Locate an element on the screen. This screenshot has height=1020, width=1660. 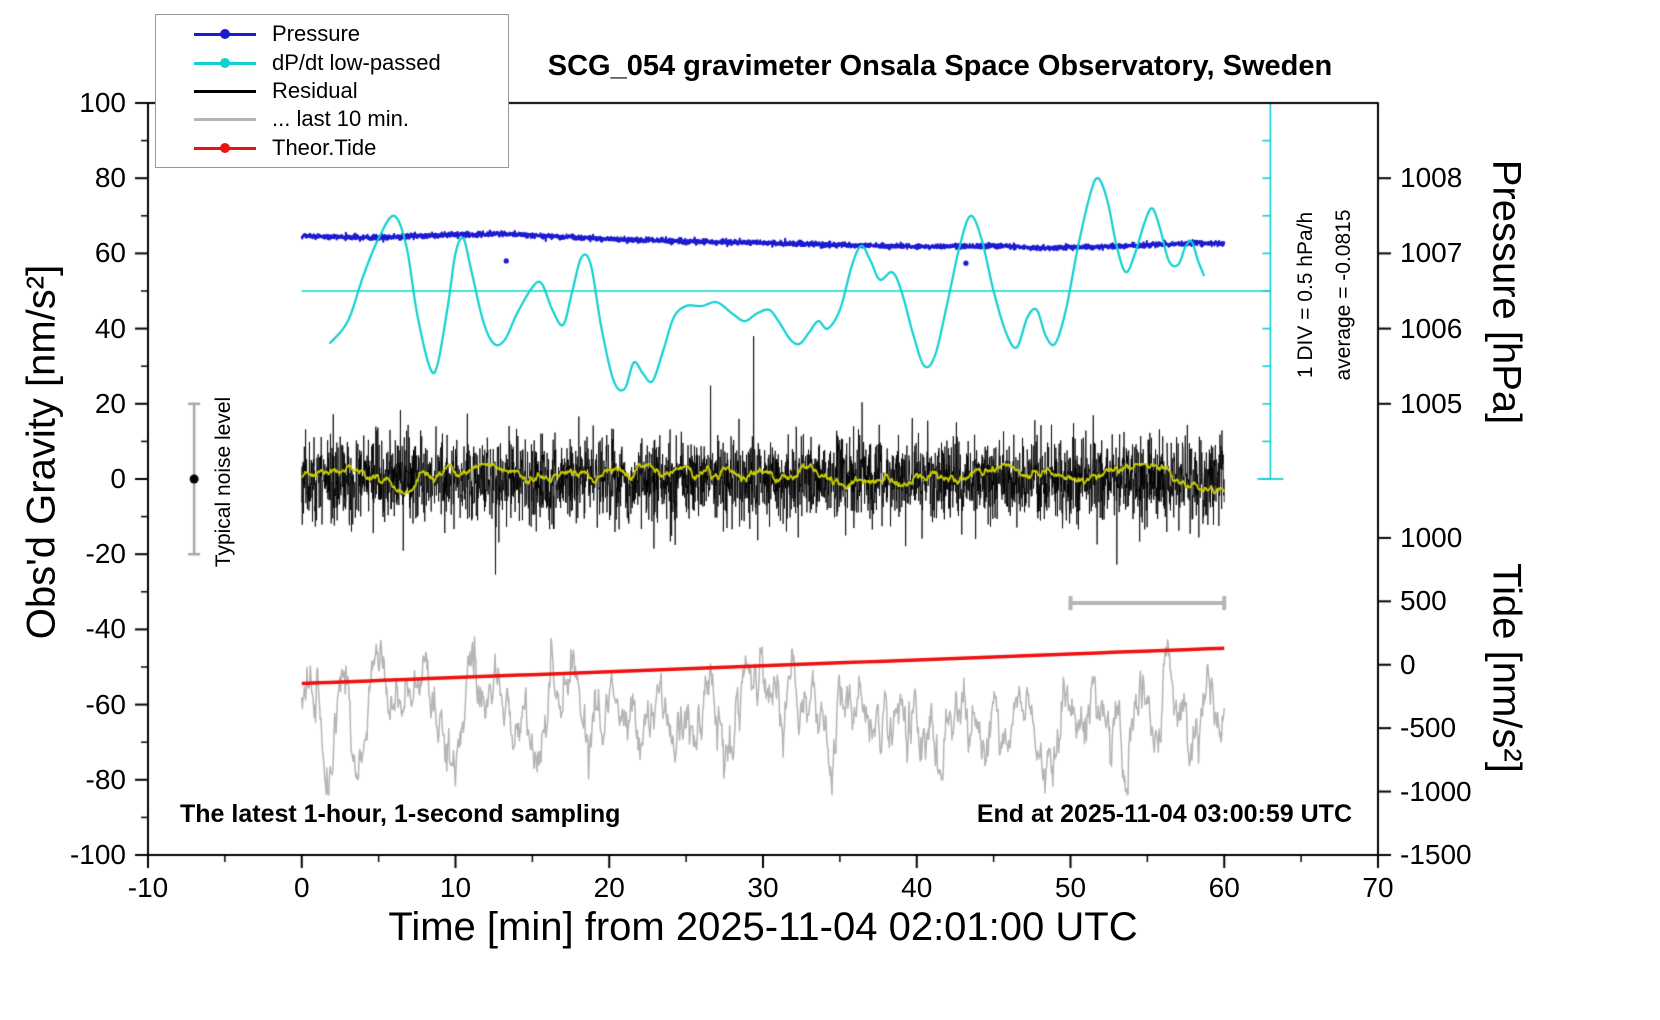
pressure-tick-label: 1006 is located at coordinates (1431, 328).